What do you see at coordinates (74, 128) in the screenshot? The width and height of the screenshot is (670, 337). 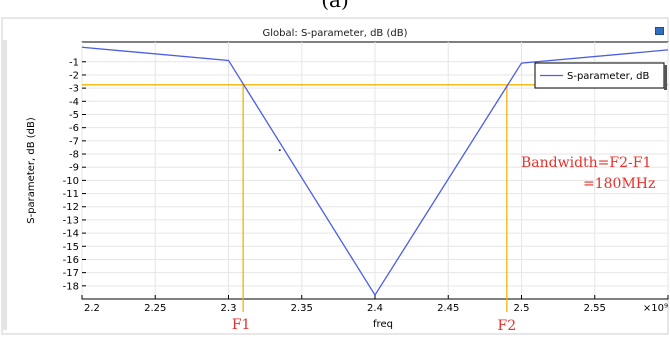 I see `y-tick-label: -6` at bounding box center [74, 128].